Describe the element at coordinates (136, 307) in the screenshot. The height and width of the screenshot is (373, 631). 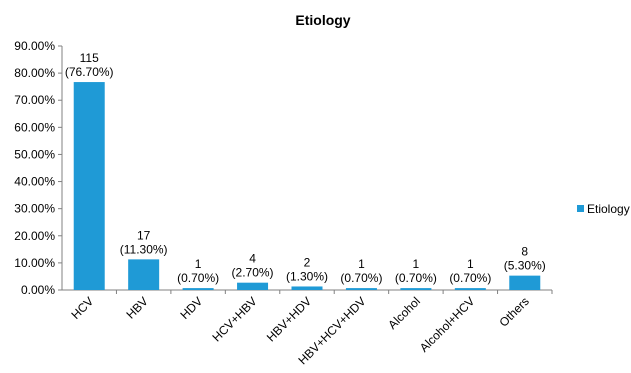
I see `x-tick-label: HBV` at that location.